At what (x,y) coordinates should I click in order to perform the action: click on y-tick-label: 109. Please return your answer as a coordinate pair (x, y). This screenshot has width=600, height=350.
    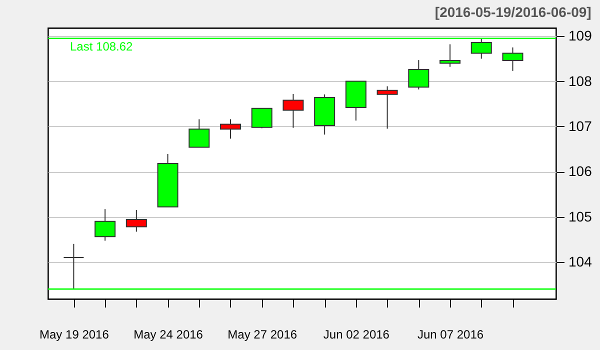
    Looking at the image, I should click on (580, 36).